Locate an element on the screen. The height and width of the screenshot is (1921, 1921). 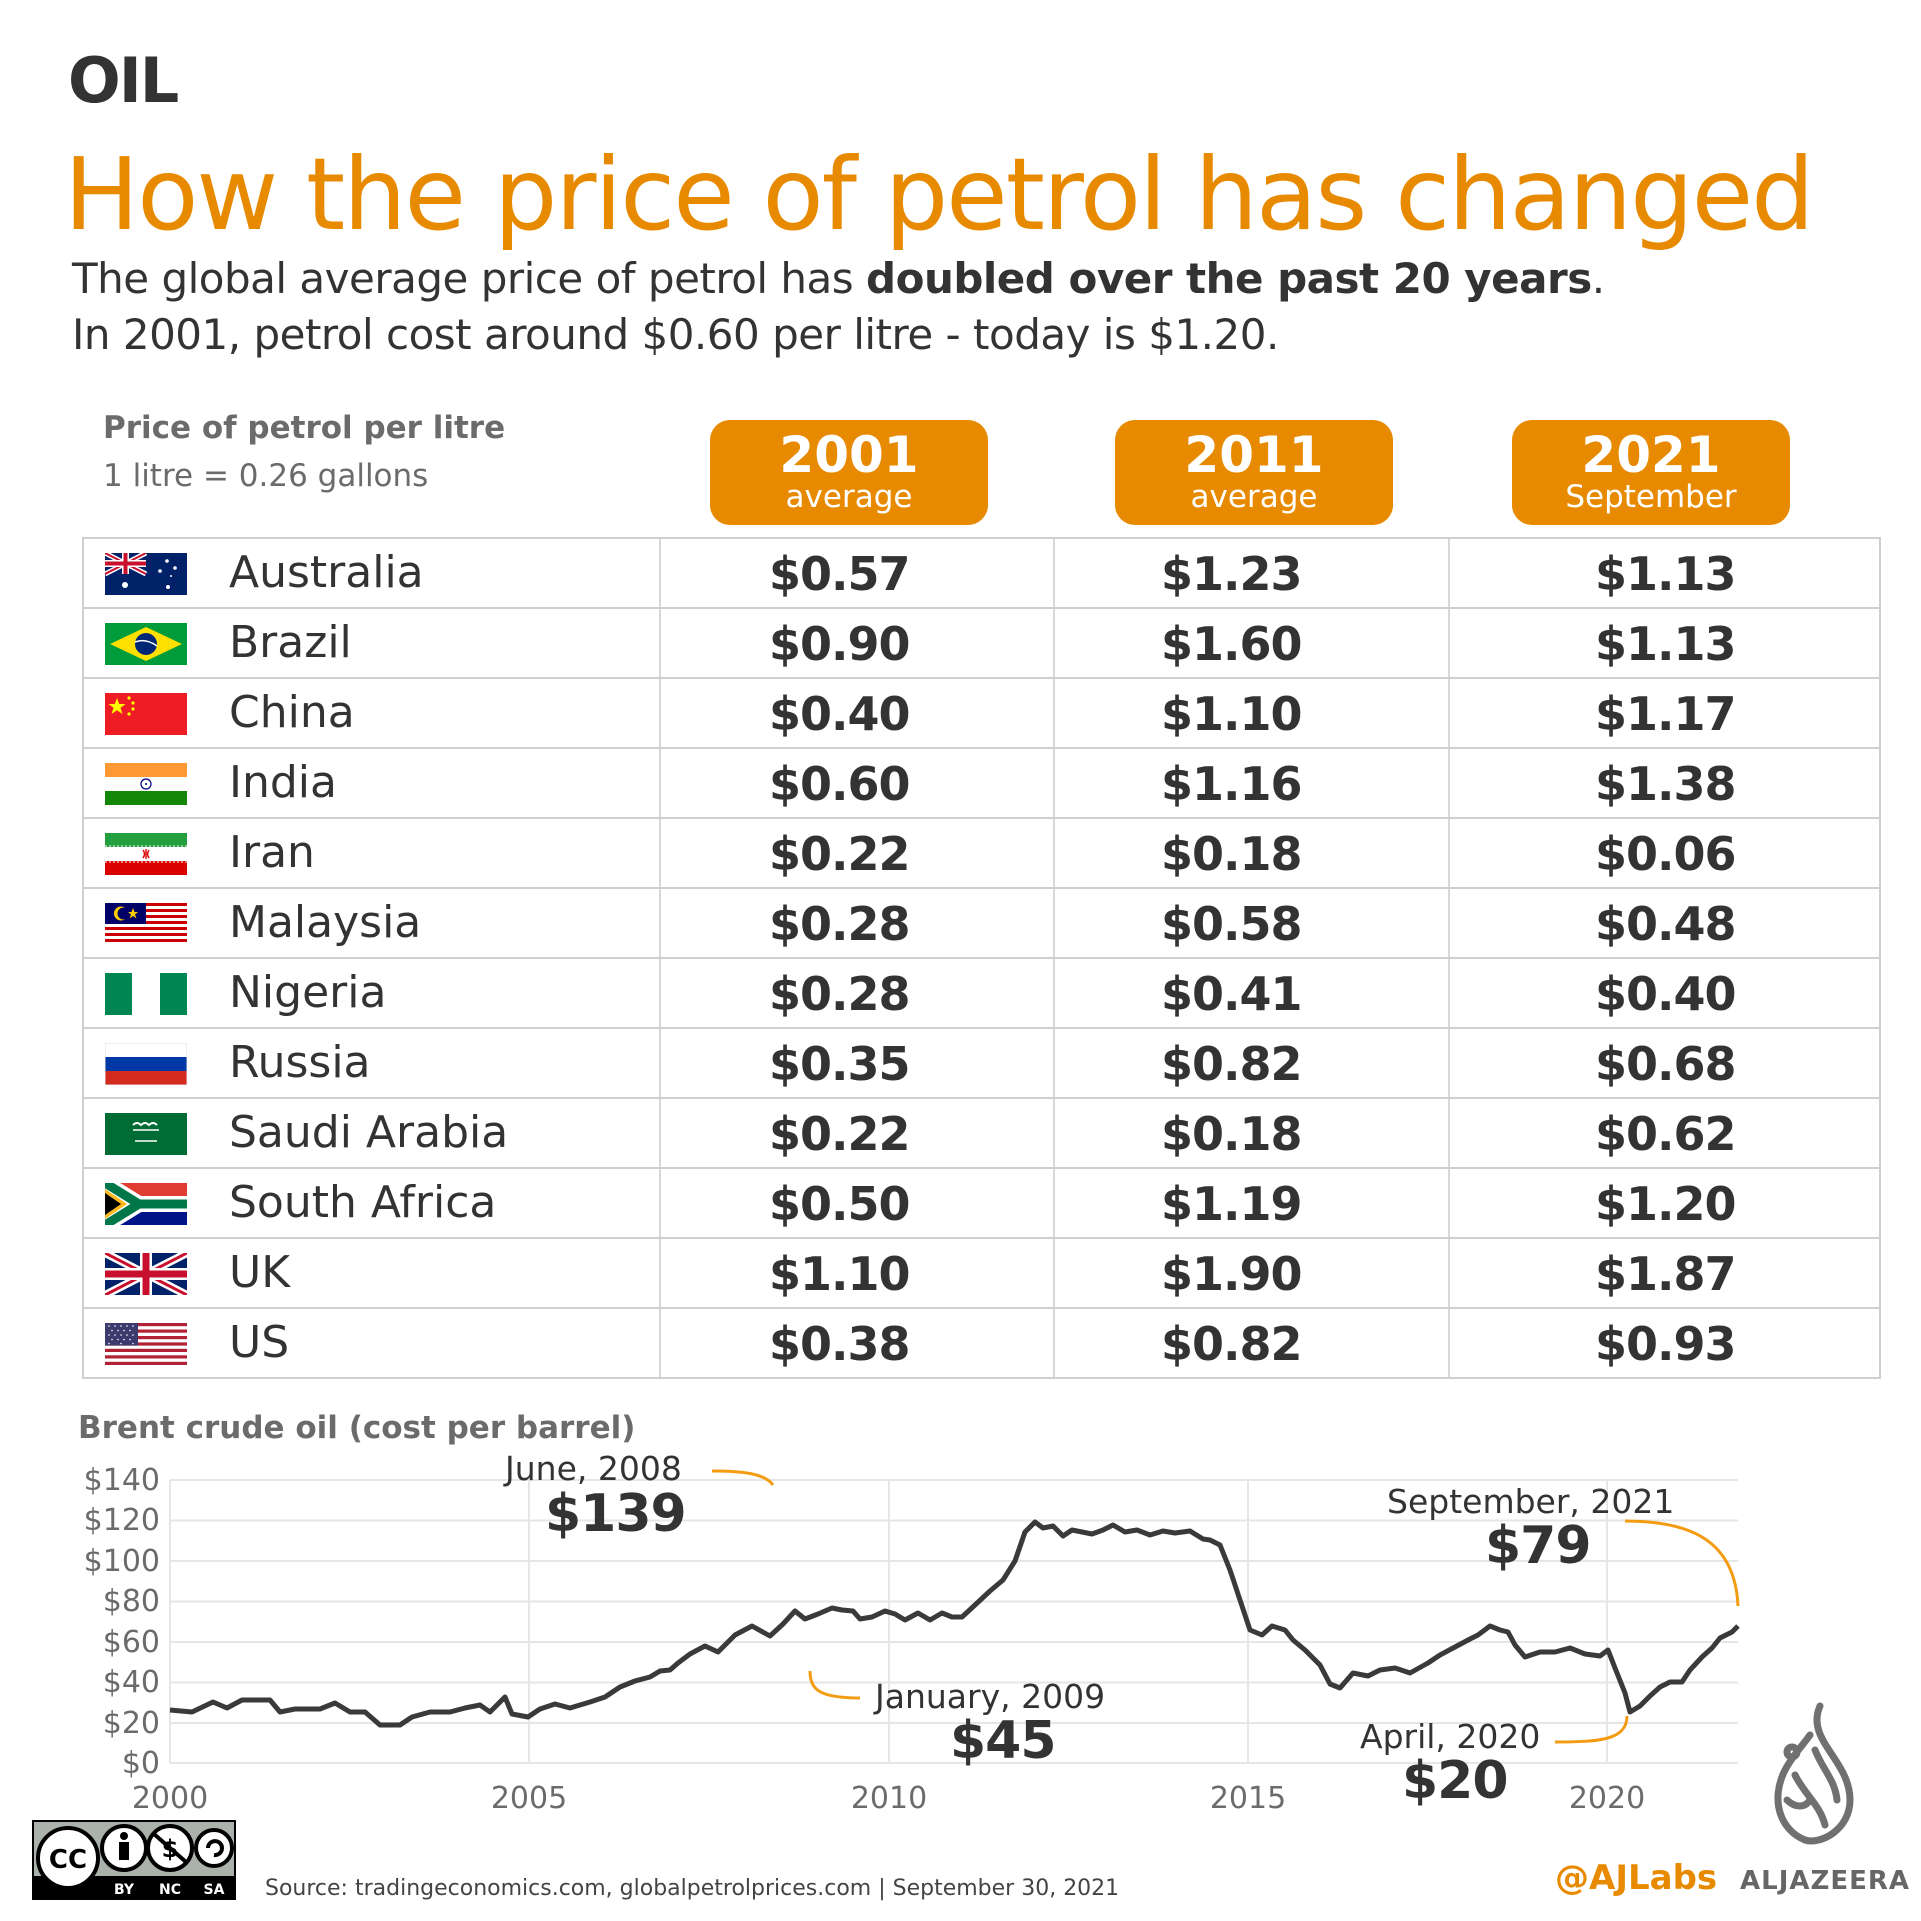
y-tick-label: $20 is located at coordinates (131, 1723).